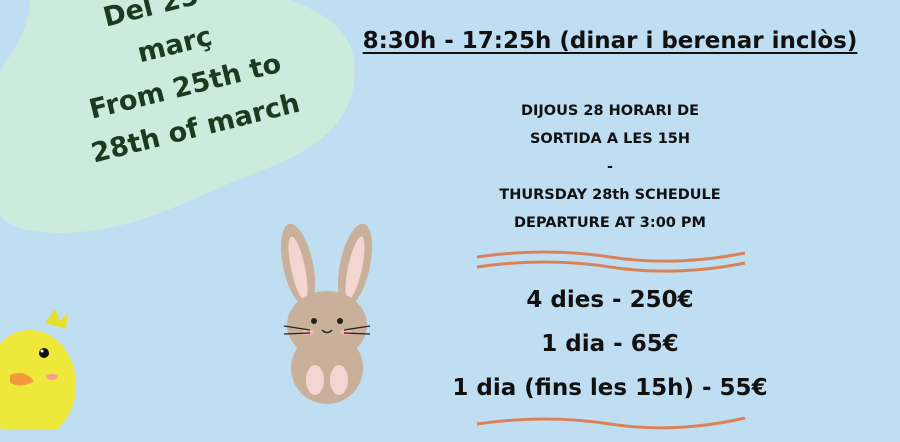 The image size is (900, 442). I want to click on price-item: 1 dia - 65€, so click(610, 344).